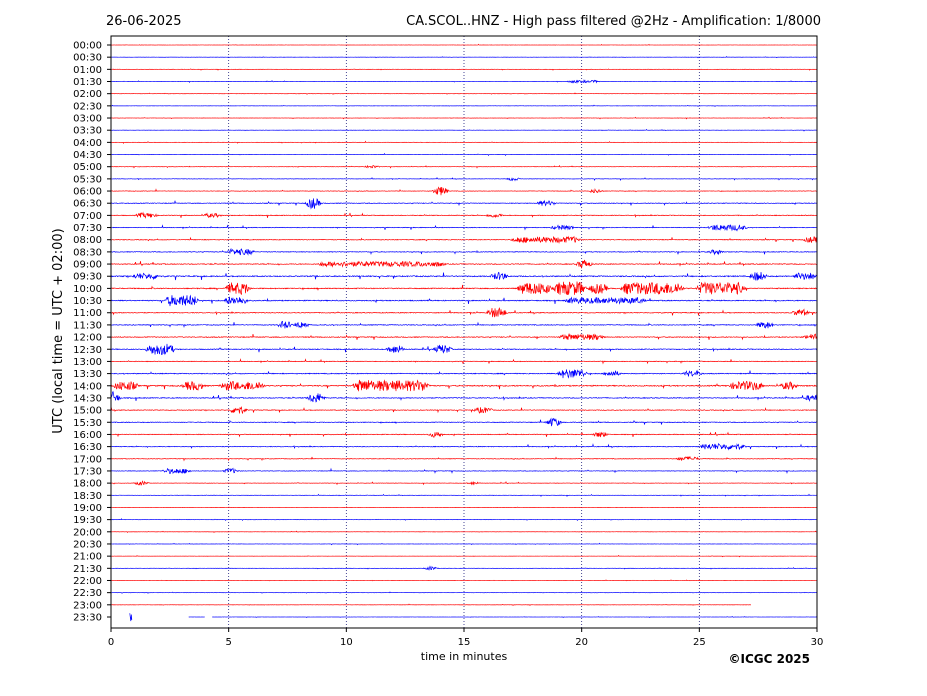  What do you see at coordinates (87, 119) in the screenshot?
I see `y-tick-label: 03:00` at bounding box center [87, 119].